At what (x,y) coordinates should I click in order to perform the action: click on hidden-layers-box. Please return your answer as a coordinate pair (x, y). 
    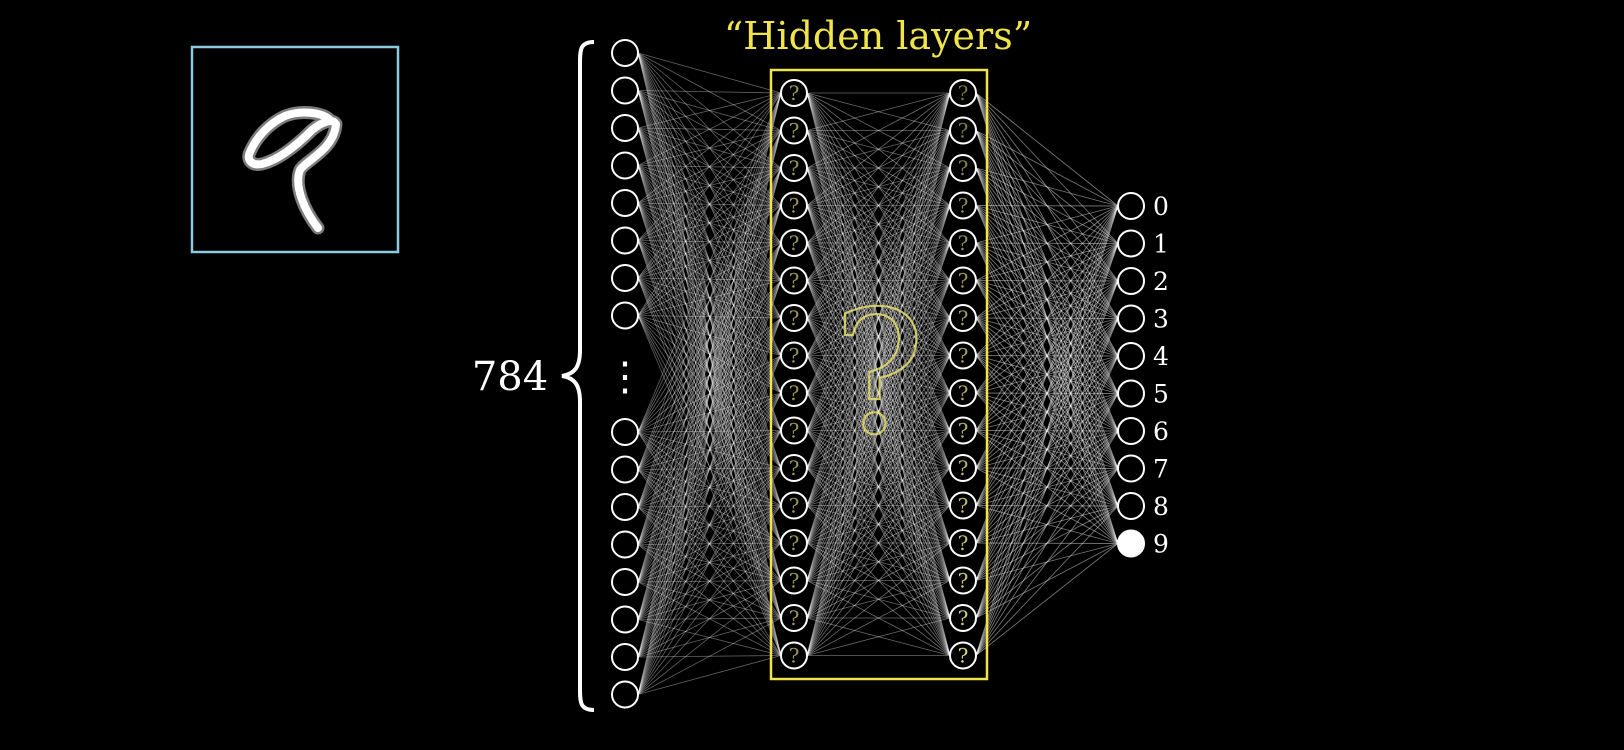
    Looking at the image, I should click on (879, 374).